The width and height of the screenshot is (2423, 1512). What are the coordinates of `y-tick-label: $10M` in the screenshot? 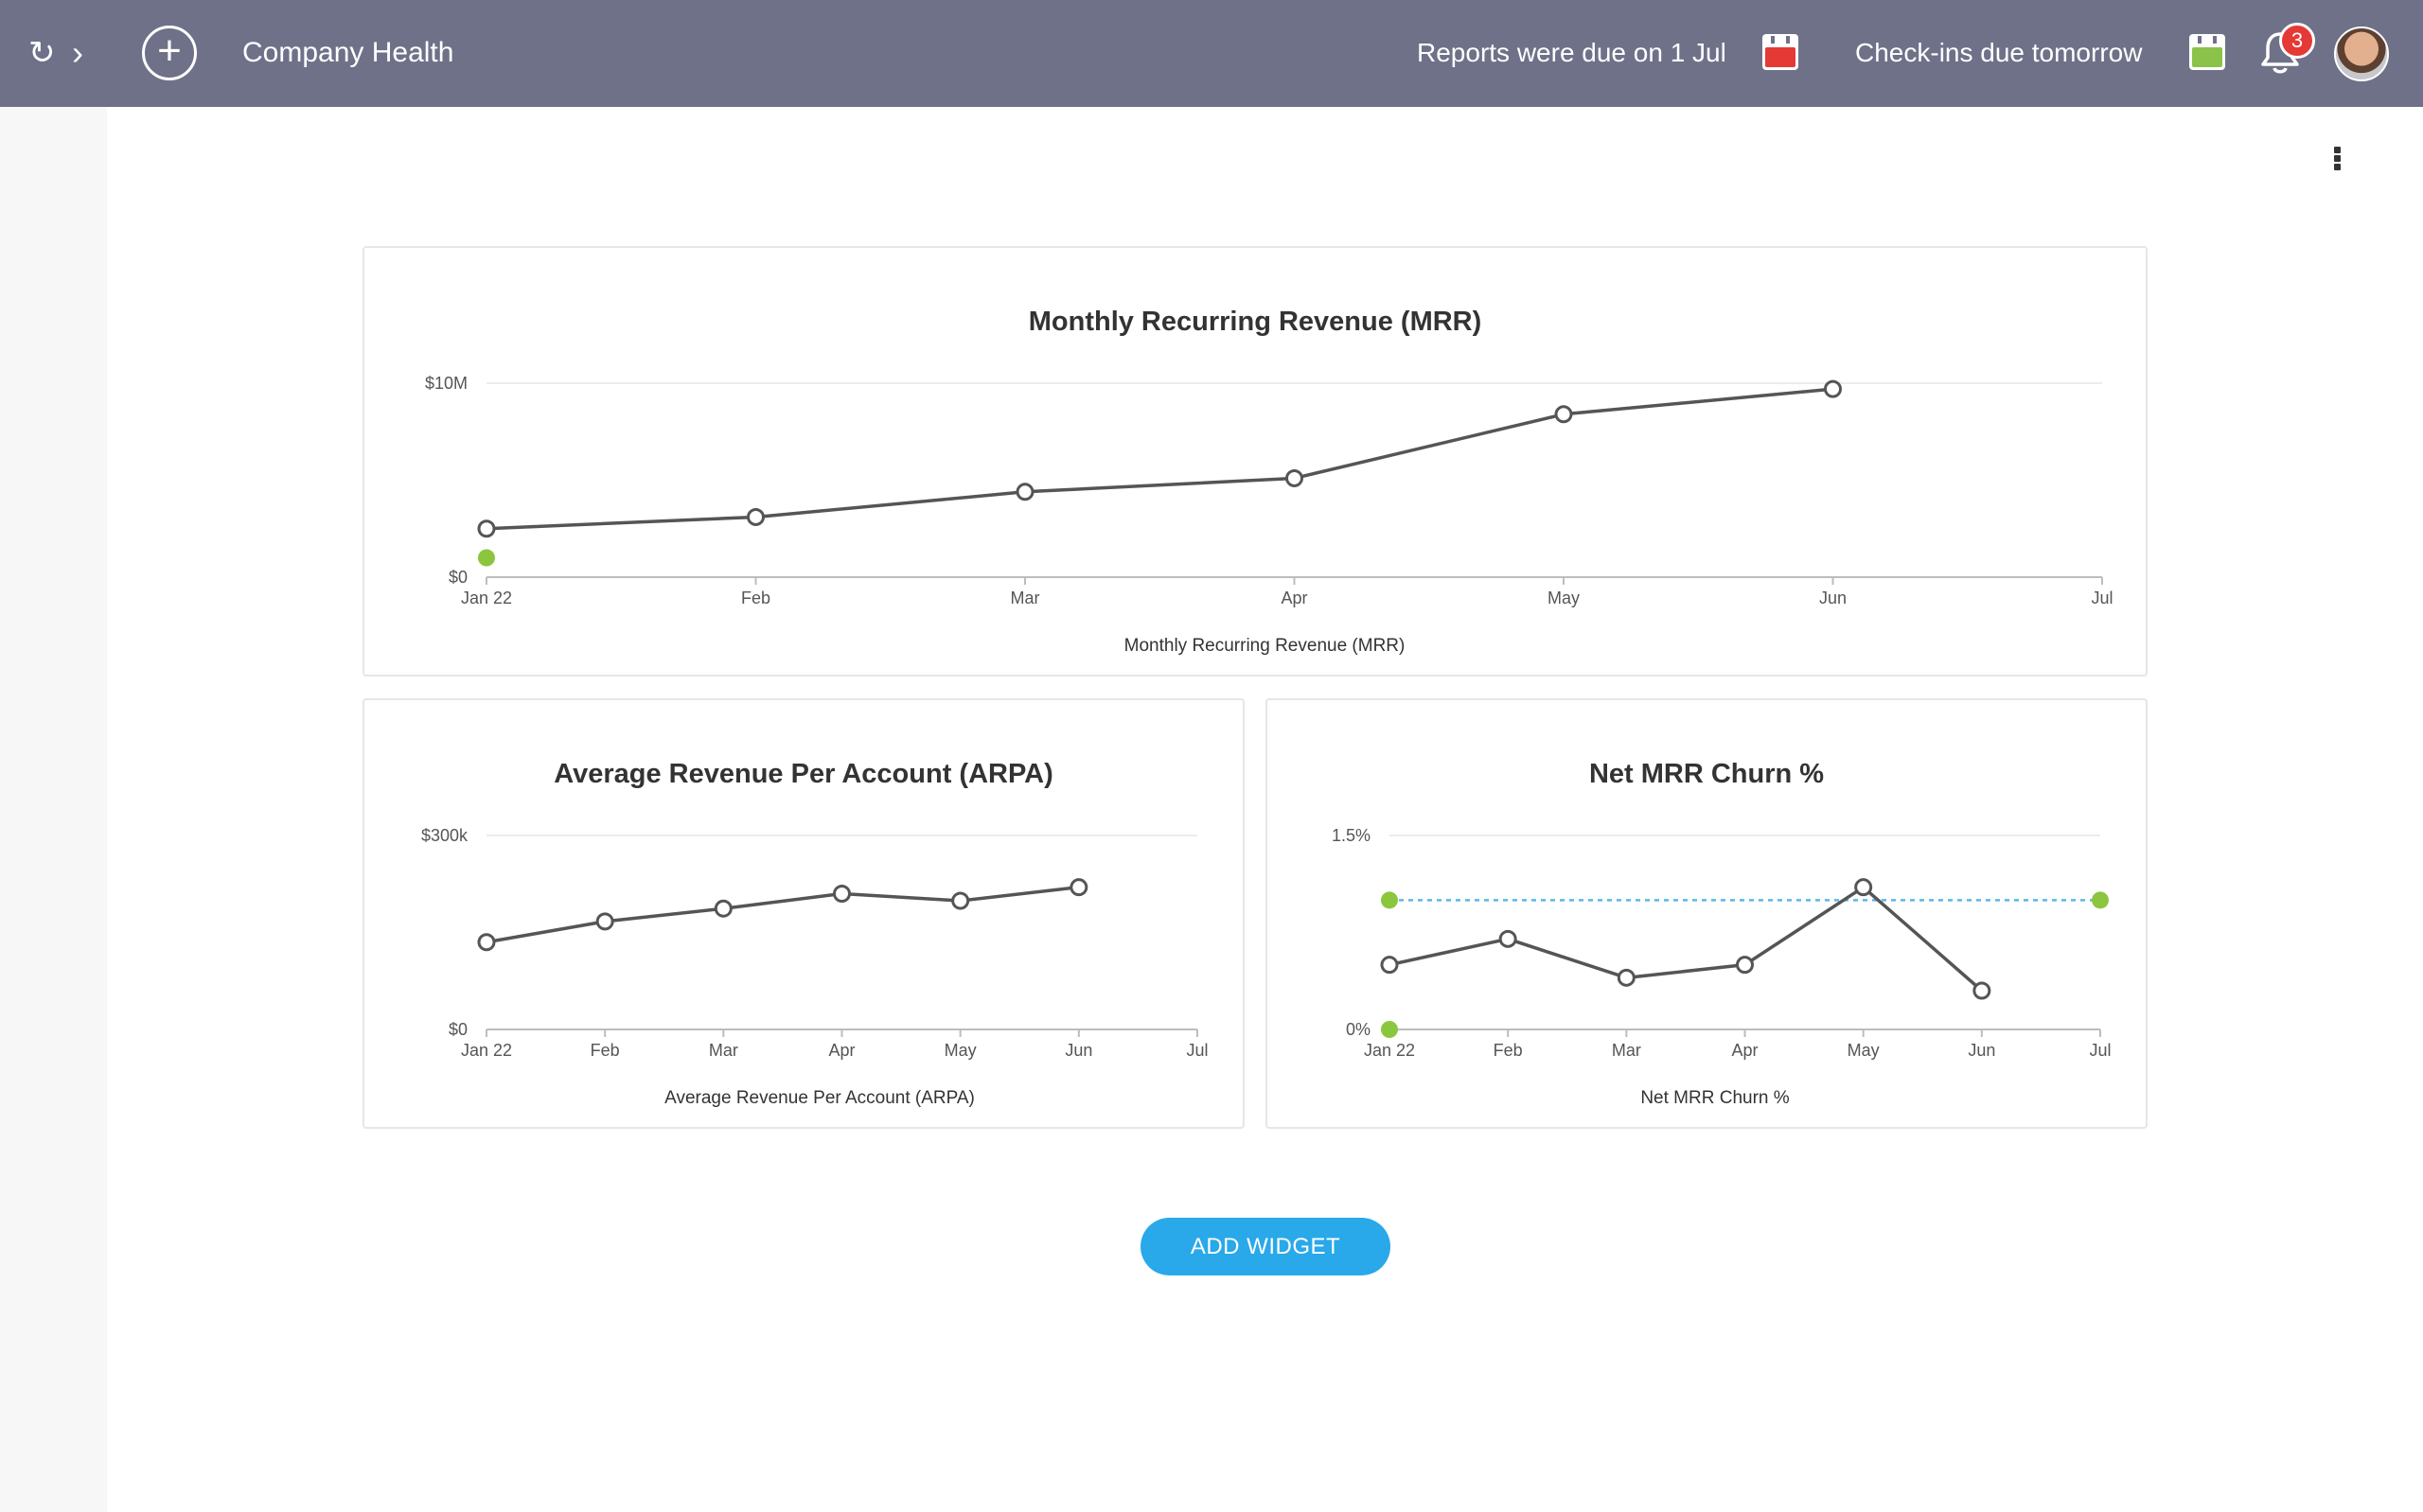 It's located at (446, 384).